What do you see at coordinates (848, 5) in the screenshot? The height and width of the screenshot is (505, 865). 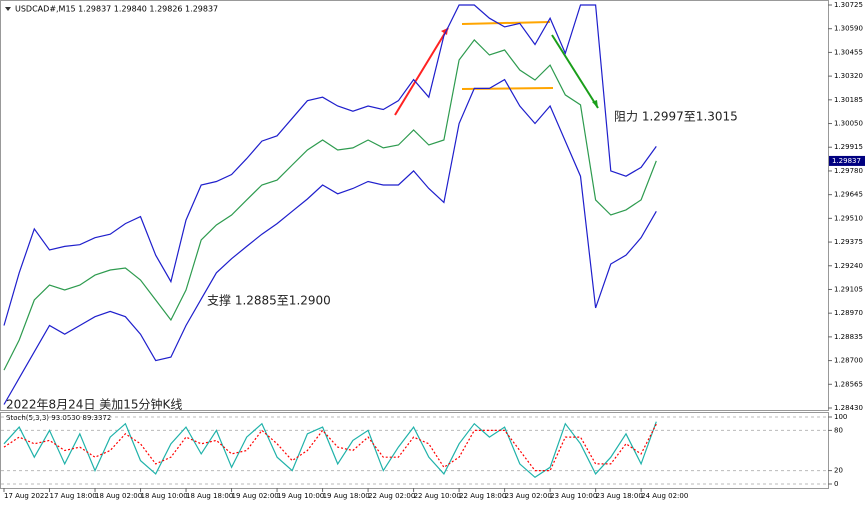 I see `y-tick-label: 1.30725` at bounding box center [848, 5].